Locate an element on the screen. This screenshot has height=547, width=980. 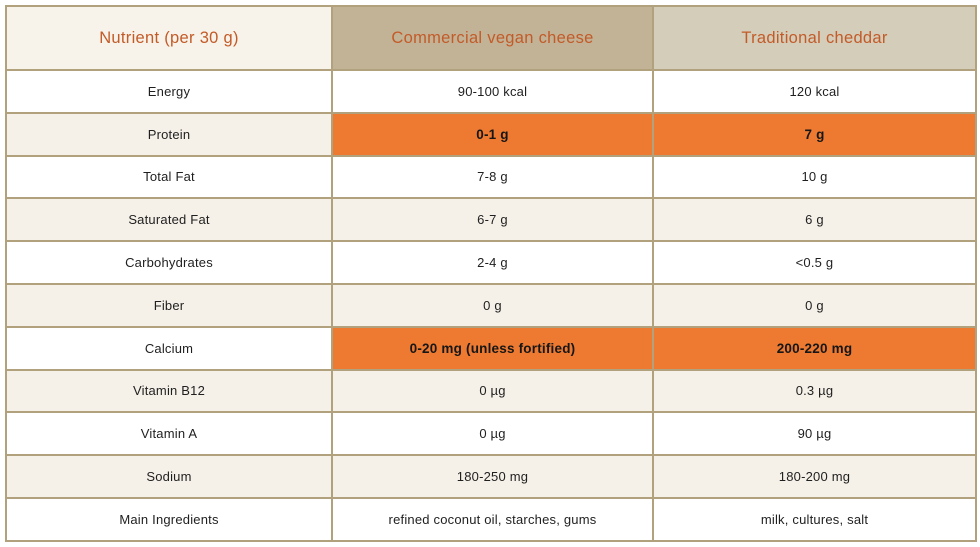
traditional-cheddar-value-cell: 200-220 mg is located at coordinates (814, 348).